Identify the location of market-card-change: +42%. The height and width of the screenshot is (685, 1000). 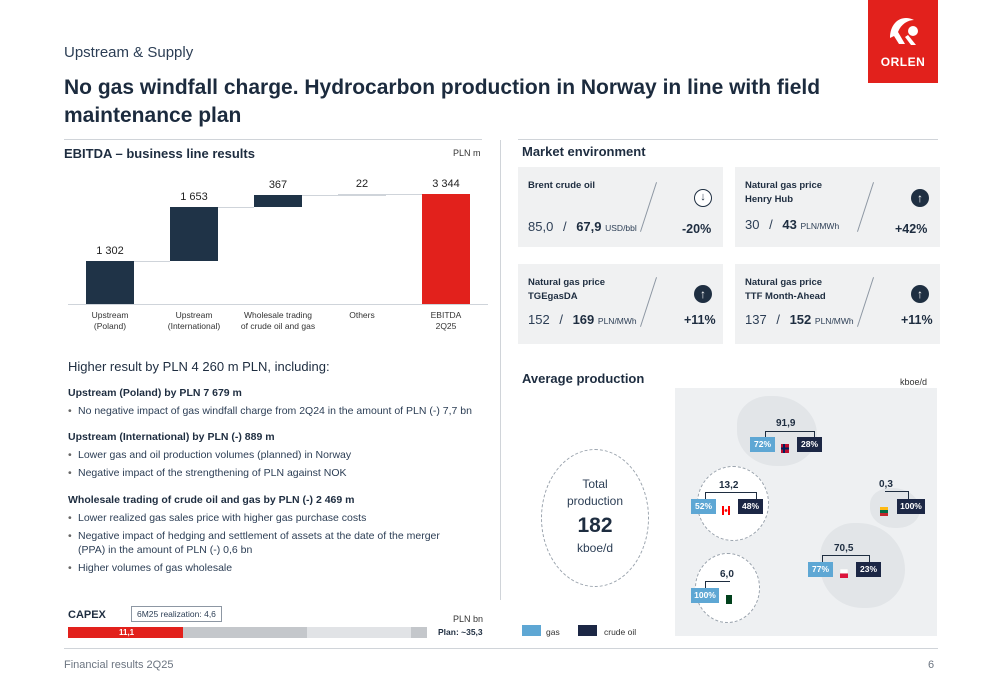
(911, 229).